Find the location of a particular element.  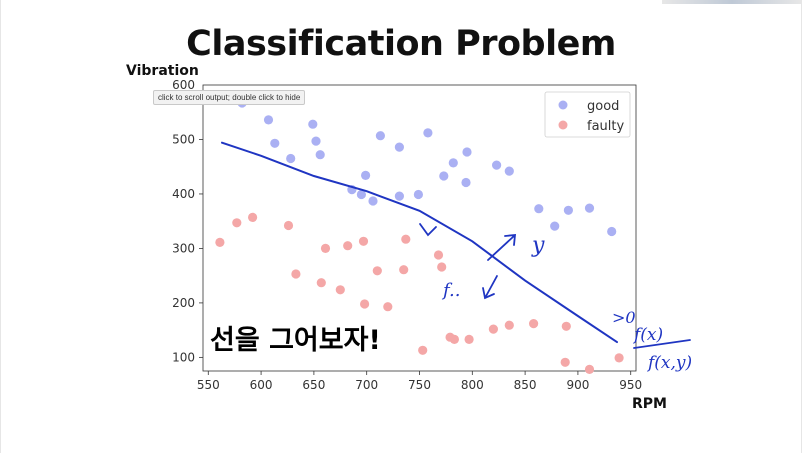

y-tick-label-400: 400 is located at coordinates (183, 194).